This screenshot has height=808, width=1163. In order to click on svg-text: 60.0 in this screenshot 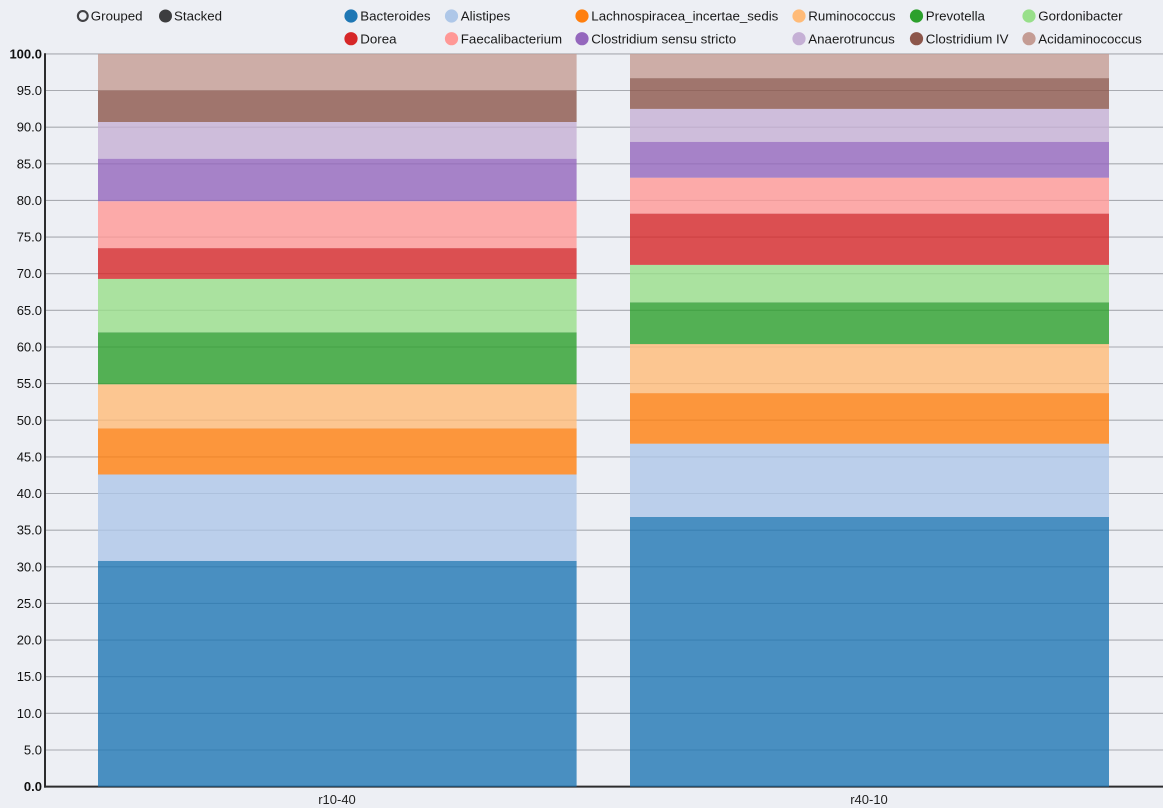, I will do `click(29, 347)`.